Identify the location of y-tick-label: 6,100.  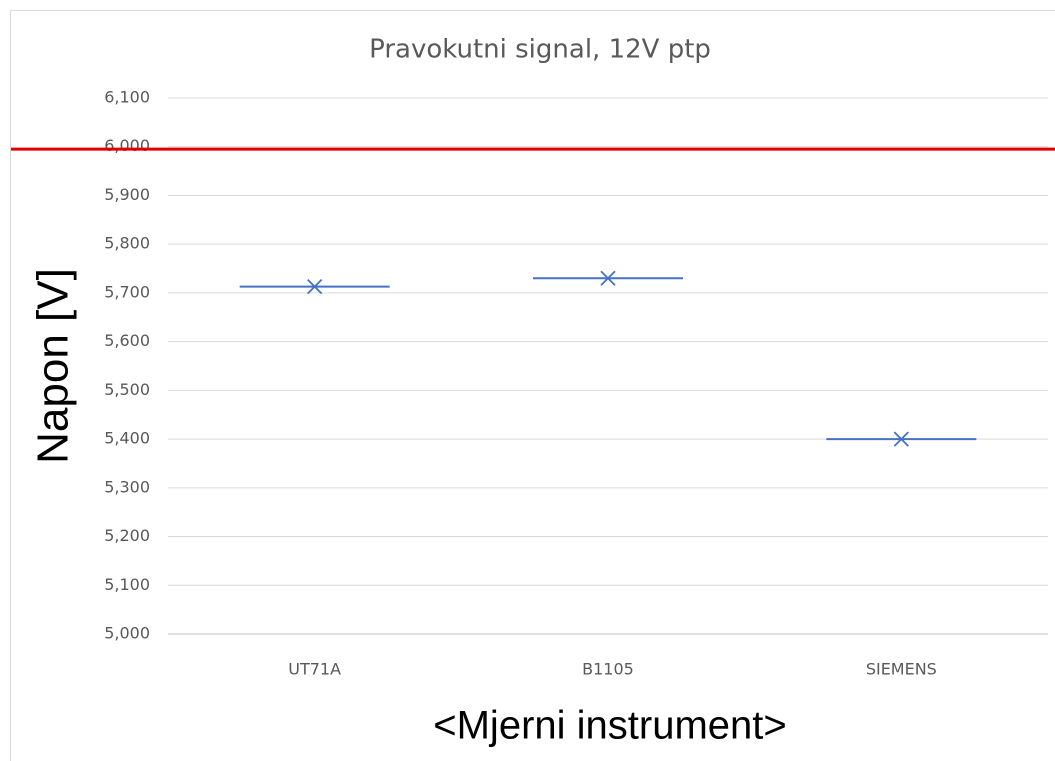
(127, 97).